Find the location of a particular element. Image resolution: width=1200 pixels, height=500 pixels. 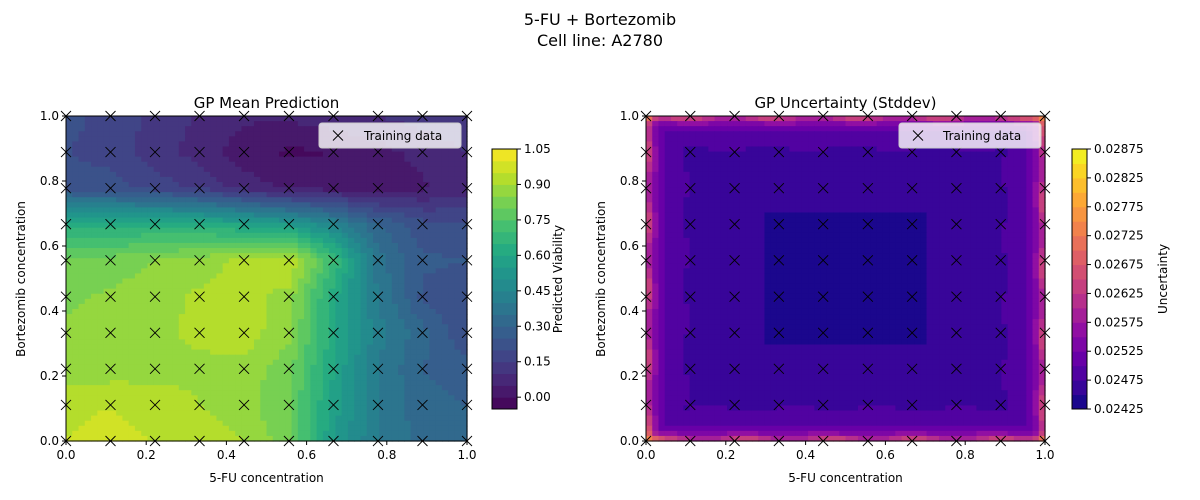

colorbar-frame is located at coordinates (504, 279).